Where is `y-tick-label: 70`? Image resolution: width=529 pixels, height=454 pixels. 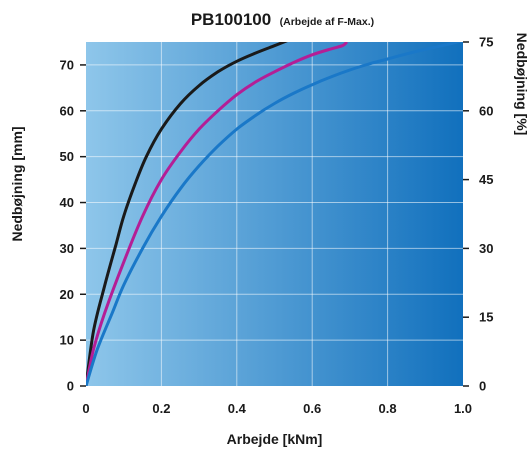
y-tick-label: 70 is located at coordinates (67, 64).